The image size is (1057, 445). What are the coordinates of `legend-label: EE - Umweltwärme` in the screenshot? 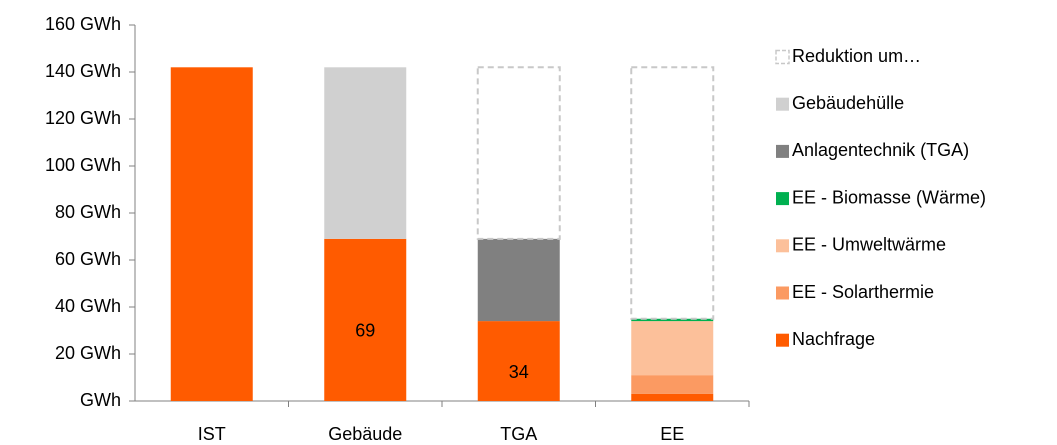 It's located at (869, 245).